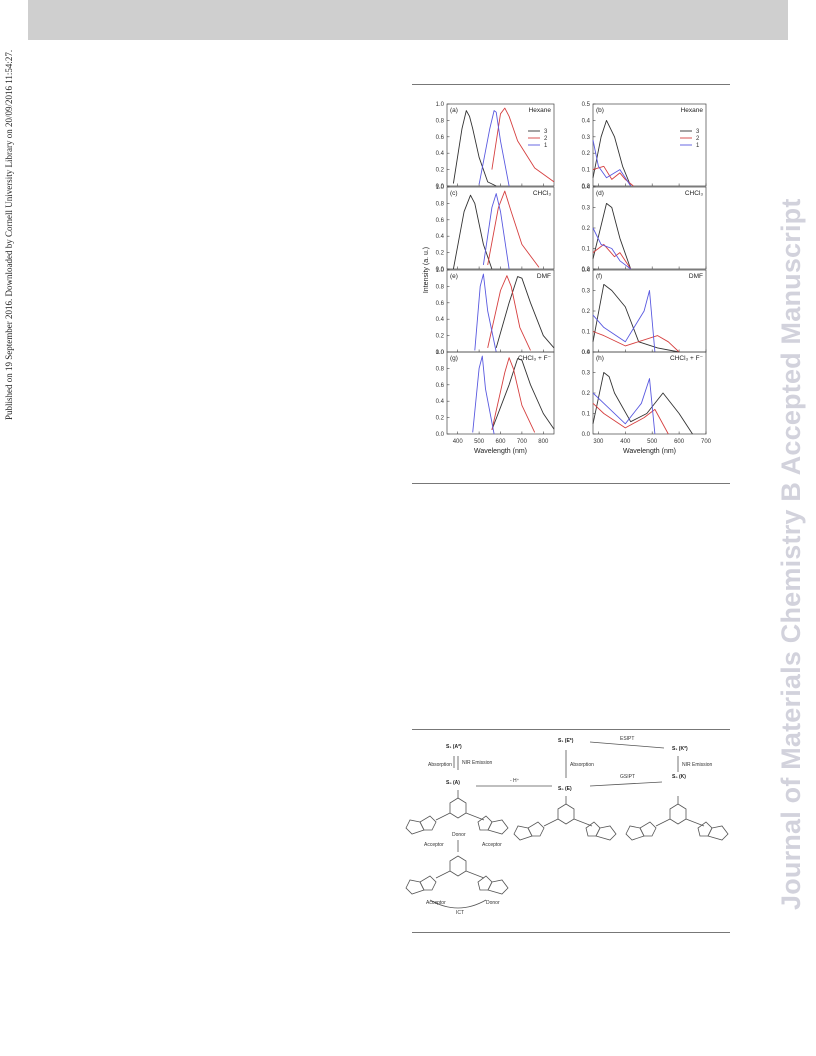 This screenshot has height=1056, width=816. Describe the element at coordinates (687, 358) in the screenshot. I see `solvent-label-h: CHCl₃ + F⁻` at that location.